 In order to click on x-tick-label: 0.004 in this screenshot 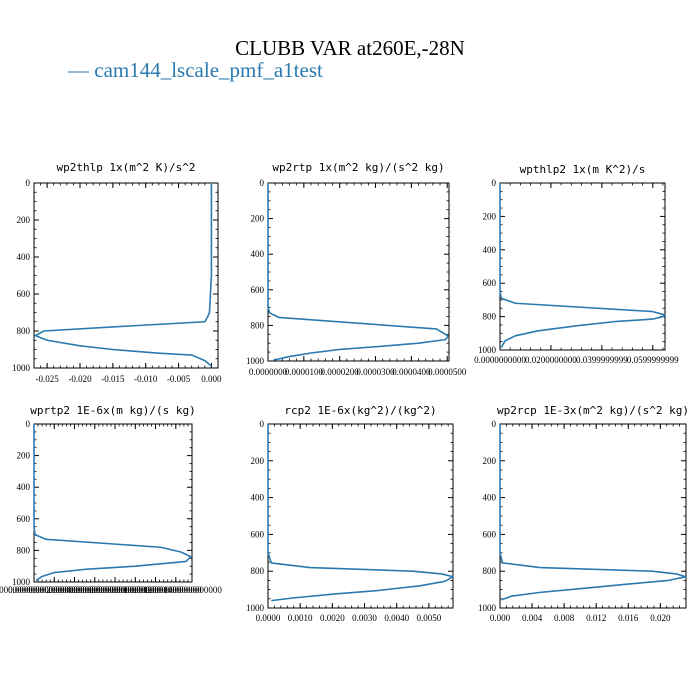, I will do `click(532, 618)`.